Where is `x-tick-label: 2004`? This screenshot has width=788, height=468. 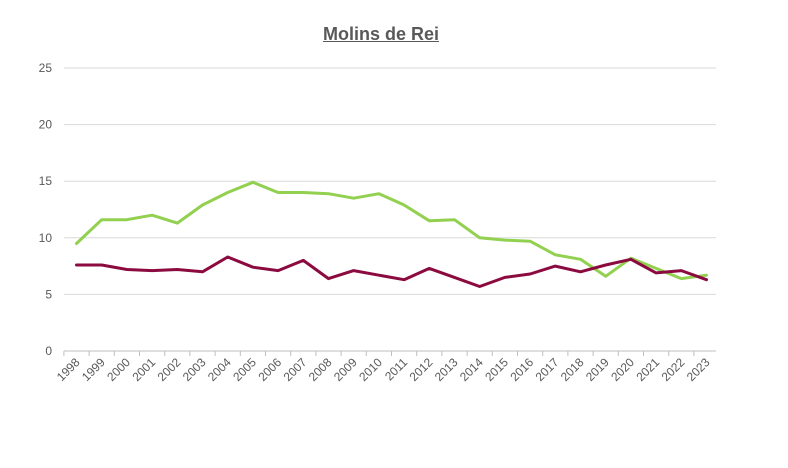
x-tick-label: 2004 is located at coordinates (219, 369).